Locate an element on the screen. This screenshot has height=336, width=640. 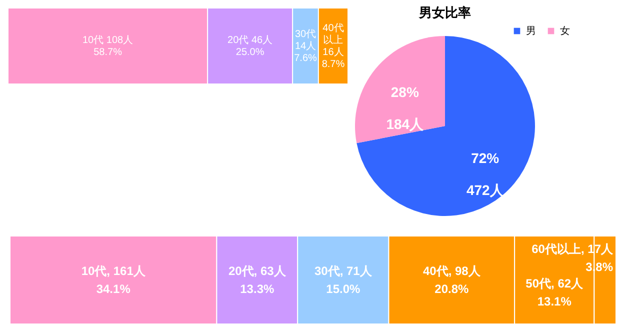
data-label: 28% 184人 is located at coordinates (405, 108).